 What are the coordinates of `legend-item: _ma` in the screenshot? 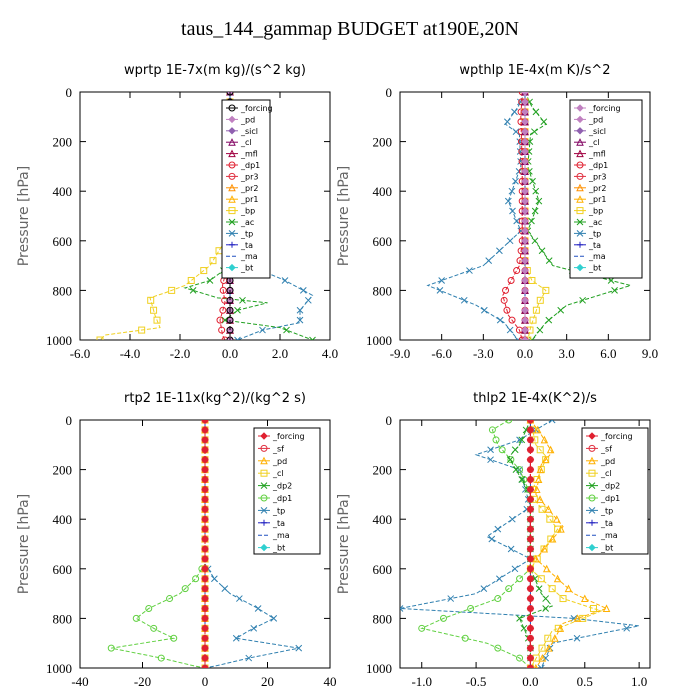 It's located at (602, 535).